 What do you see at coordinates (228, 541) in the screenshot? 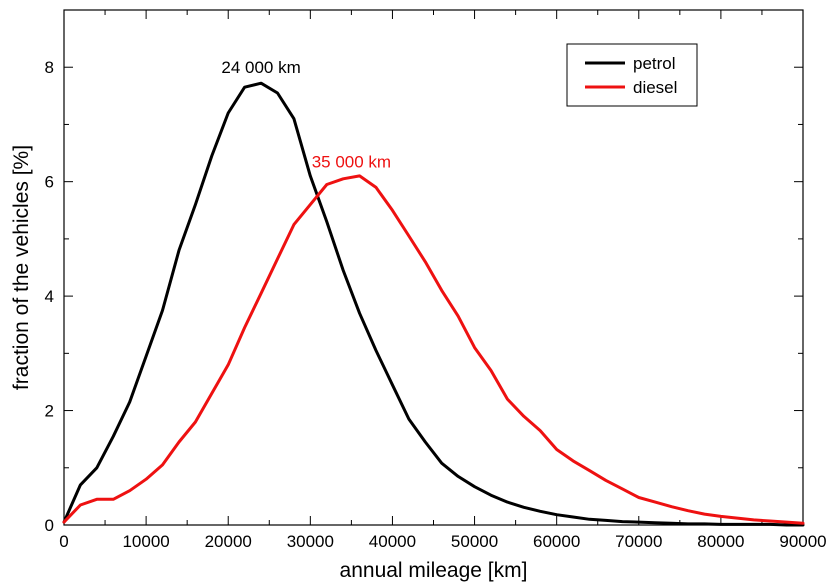
I see `x-tick-label: 20000` at bounding box center [228, 541].